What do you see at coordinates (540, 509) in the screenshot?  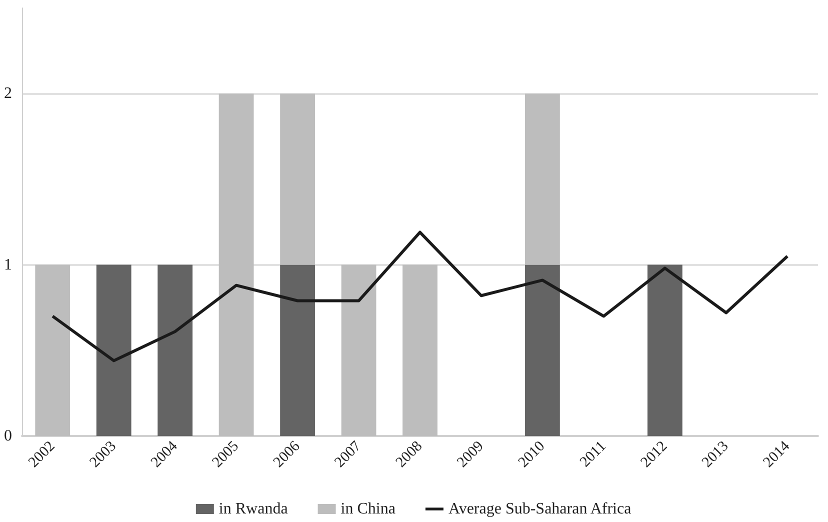 I see `legend-label: Average Sub-Saharan Africa` at bounding box center [540, 509].